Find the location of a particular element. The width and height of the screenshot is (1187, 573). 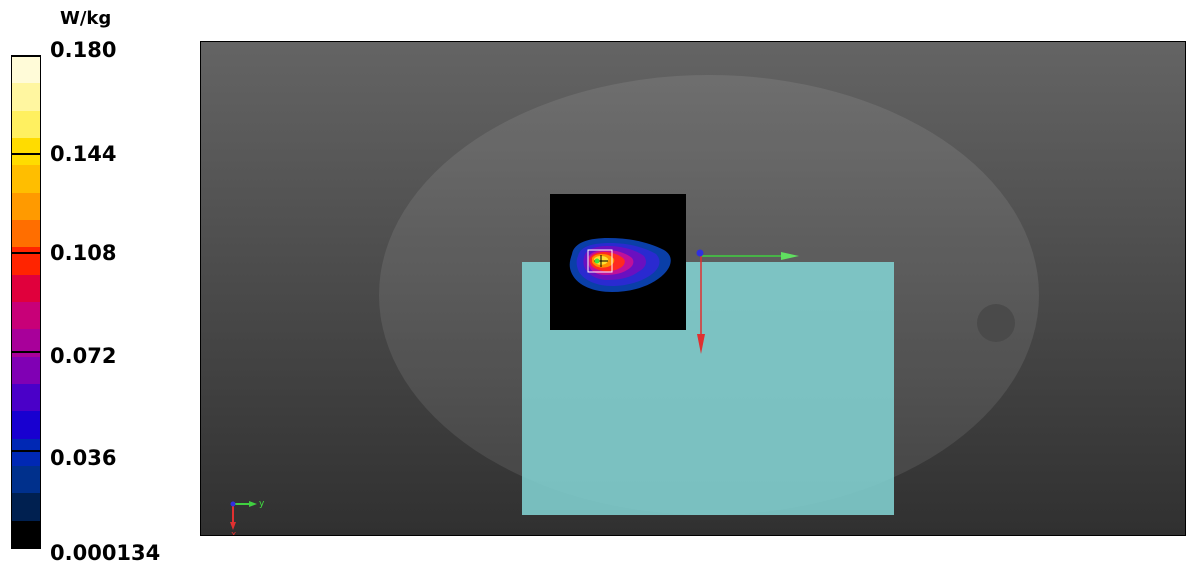

orientation-x-label: x is located at coordinates (234, 533).